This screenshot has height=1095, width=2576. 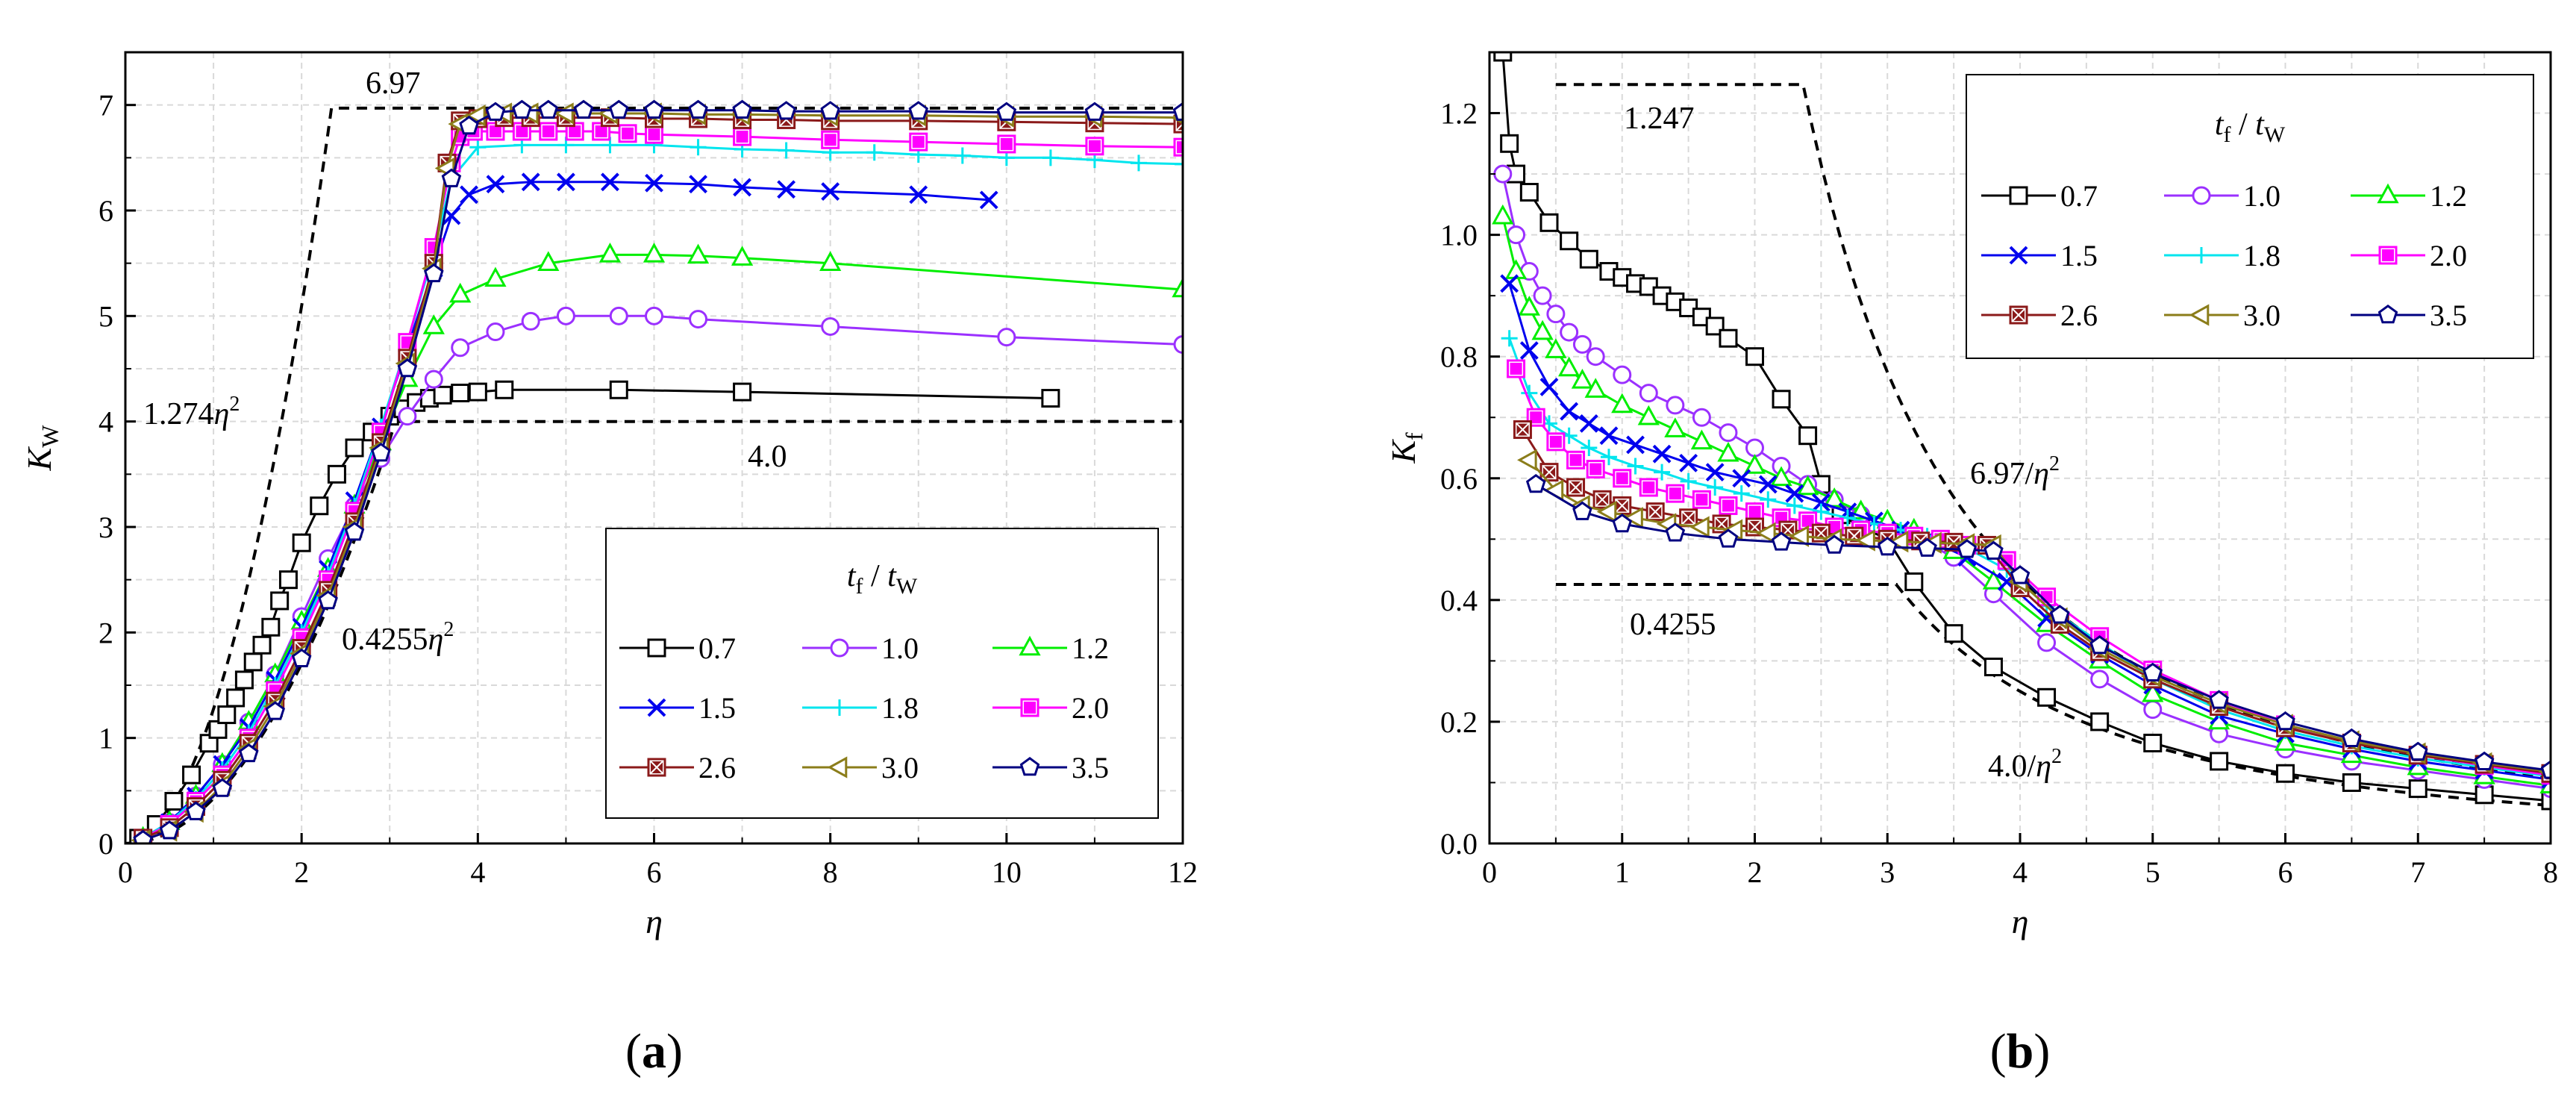 I want to click on panel-label-open: (, so click(x=633, y=1051).